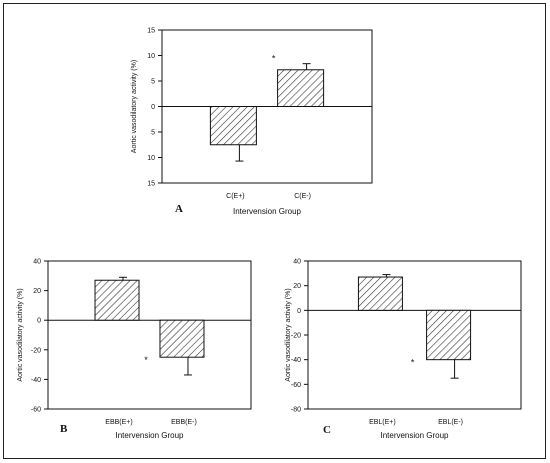  I want to click on panel-label: A, so click(179, 209).